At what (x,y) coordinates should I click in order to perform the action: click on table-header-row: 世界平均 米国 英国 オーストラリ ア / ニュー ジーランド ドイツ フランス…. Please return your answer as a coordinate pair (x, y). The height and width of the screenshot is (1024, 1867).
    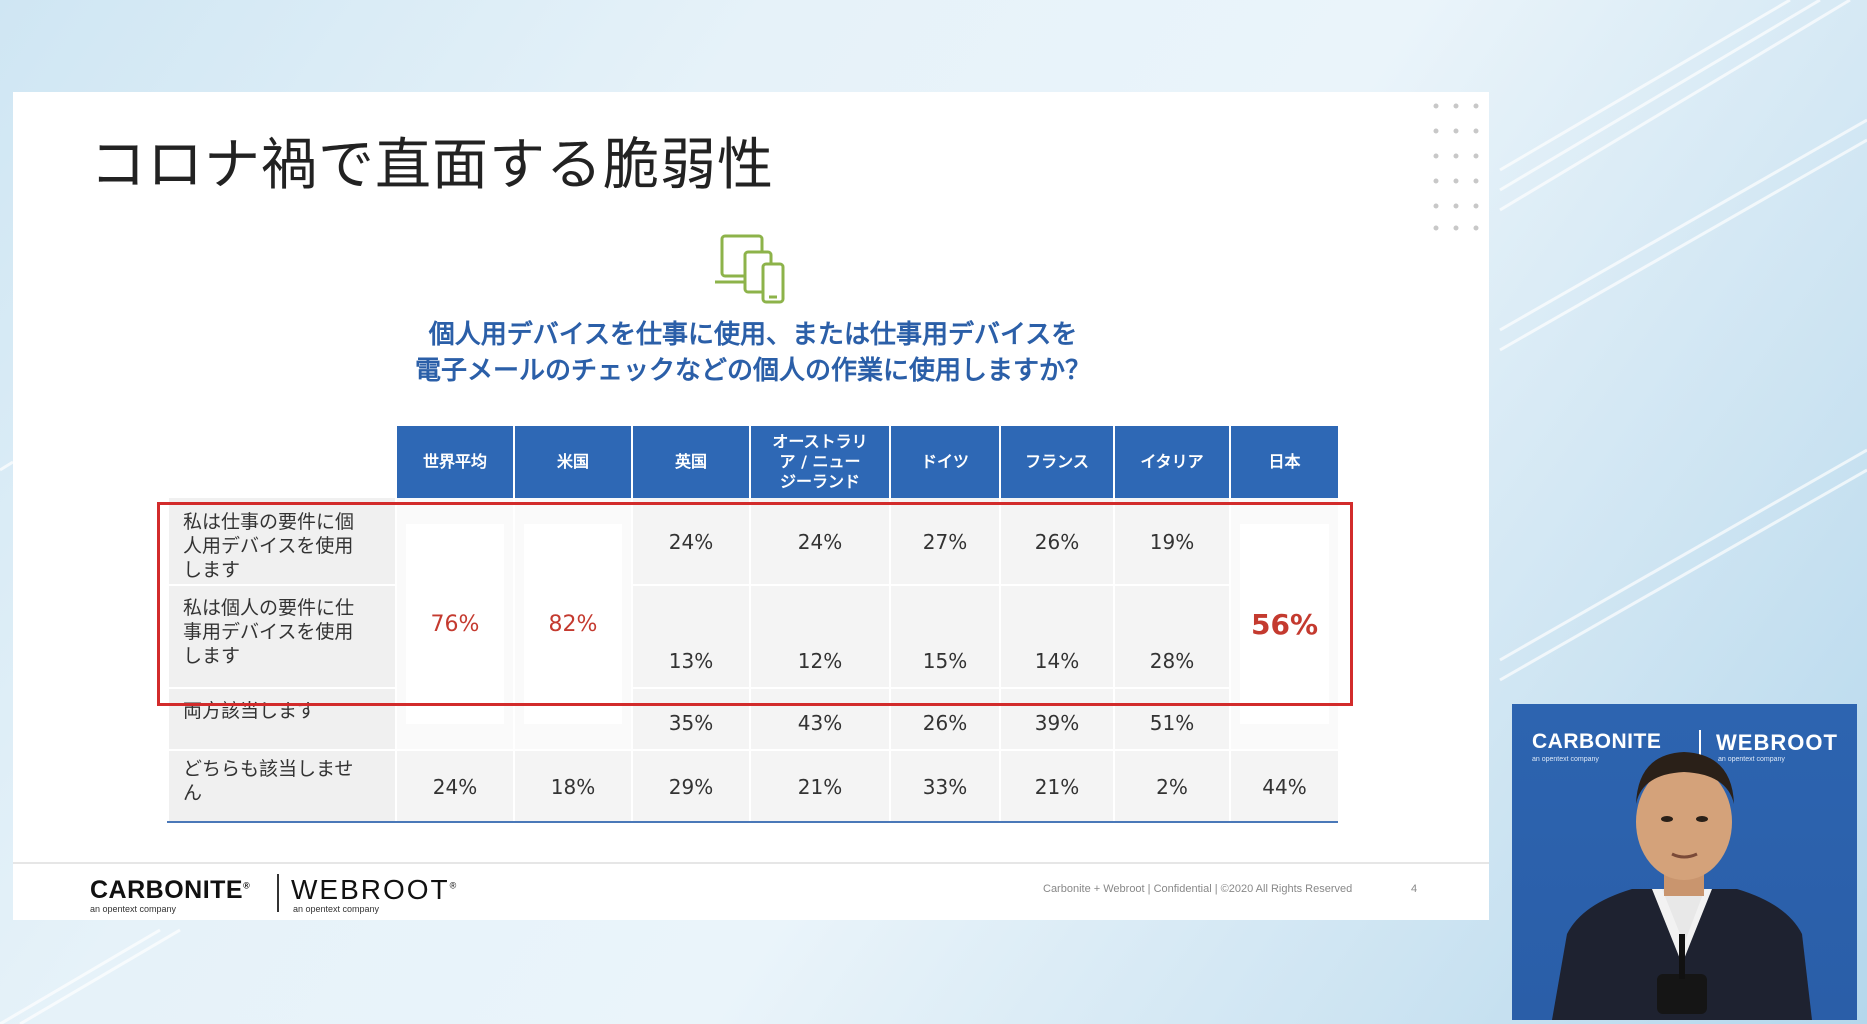
    Looking at the image, I should click on (753, 462).